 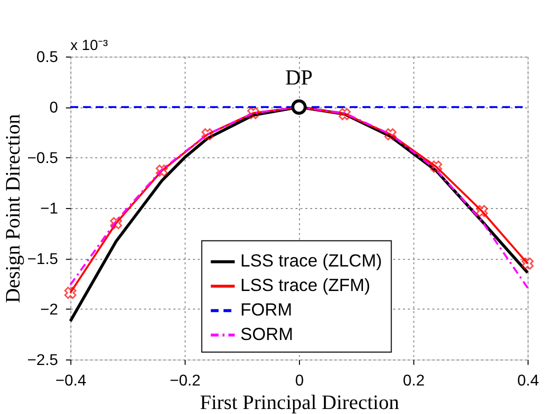 I want to click on series-label: DP, so click(x=299, y=78).